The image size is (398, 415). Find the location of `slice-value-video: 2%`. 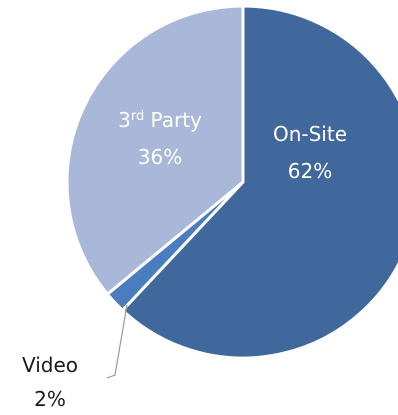

slice-value-video: 2% is located at coordinates (50, 399).